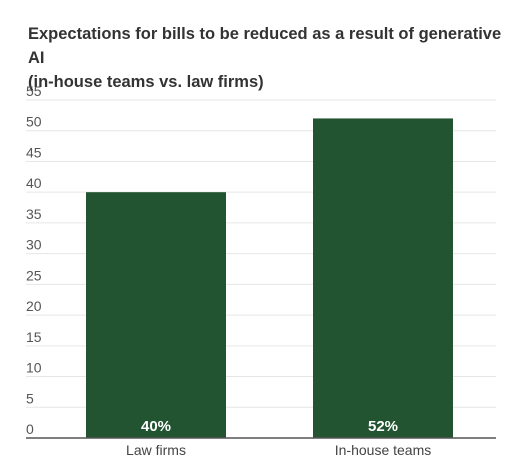  Describe the element at coordinates (34, 275) in the screenshot. I see `y-tick-label: 25` at that location.